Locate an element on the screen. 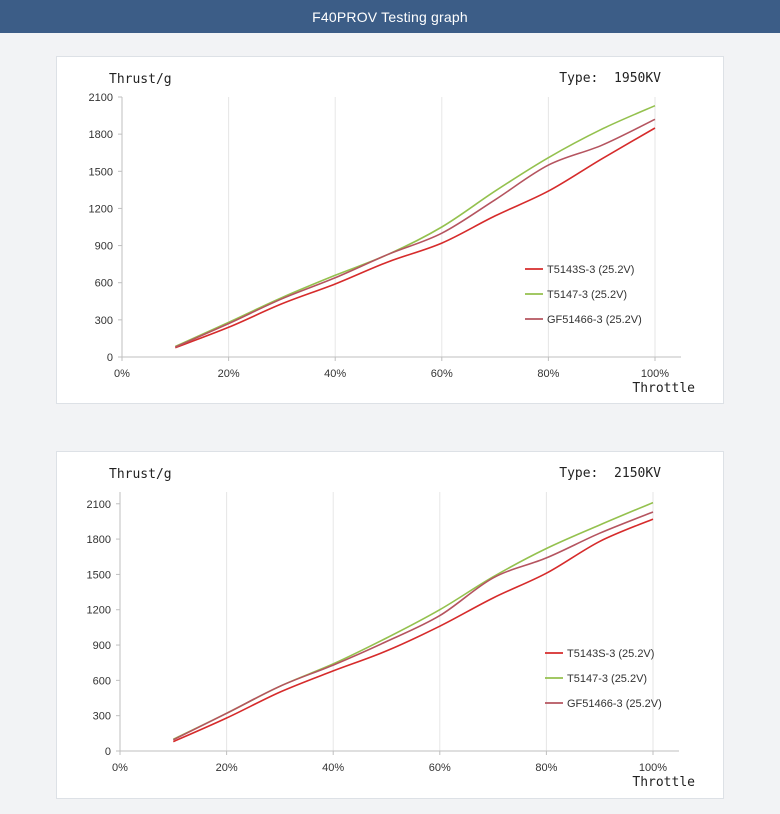 The image size is (780, 814). page-header: F40PROV Testing graph is located at coordinates (390, 16).